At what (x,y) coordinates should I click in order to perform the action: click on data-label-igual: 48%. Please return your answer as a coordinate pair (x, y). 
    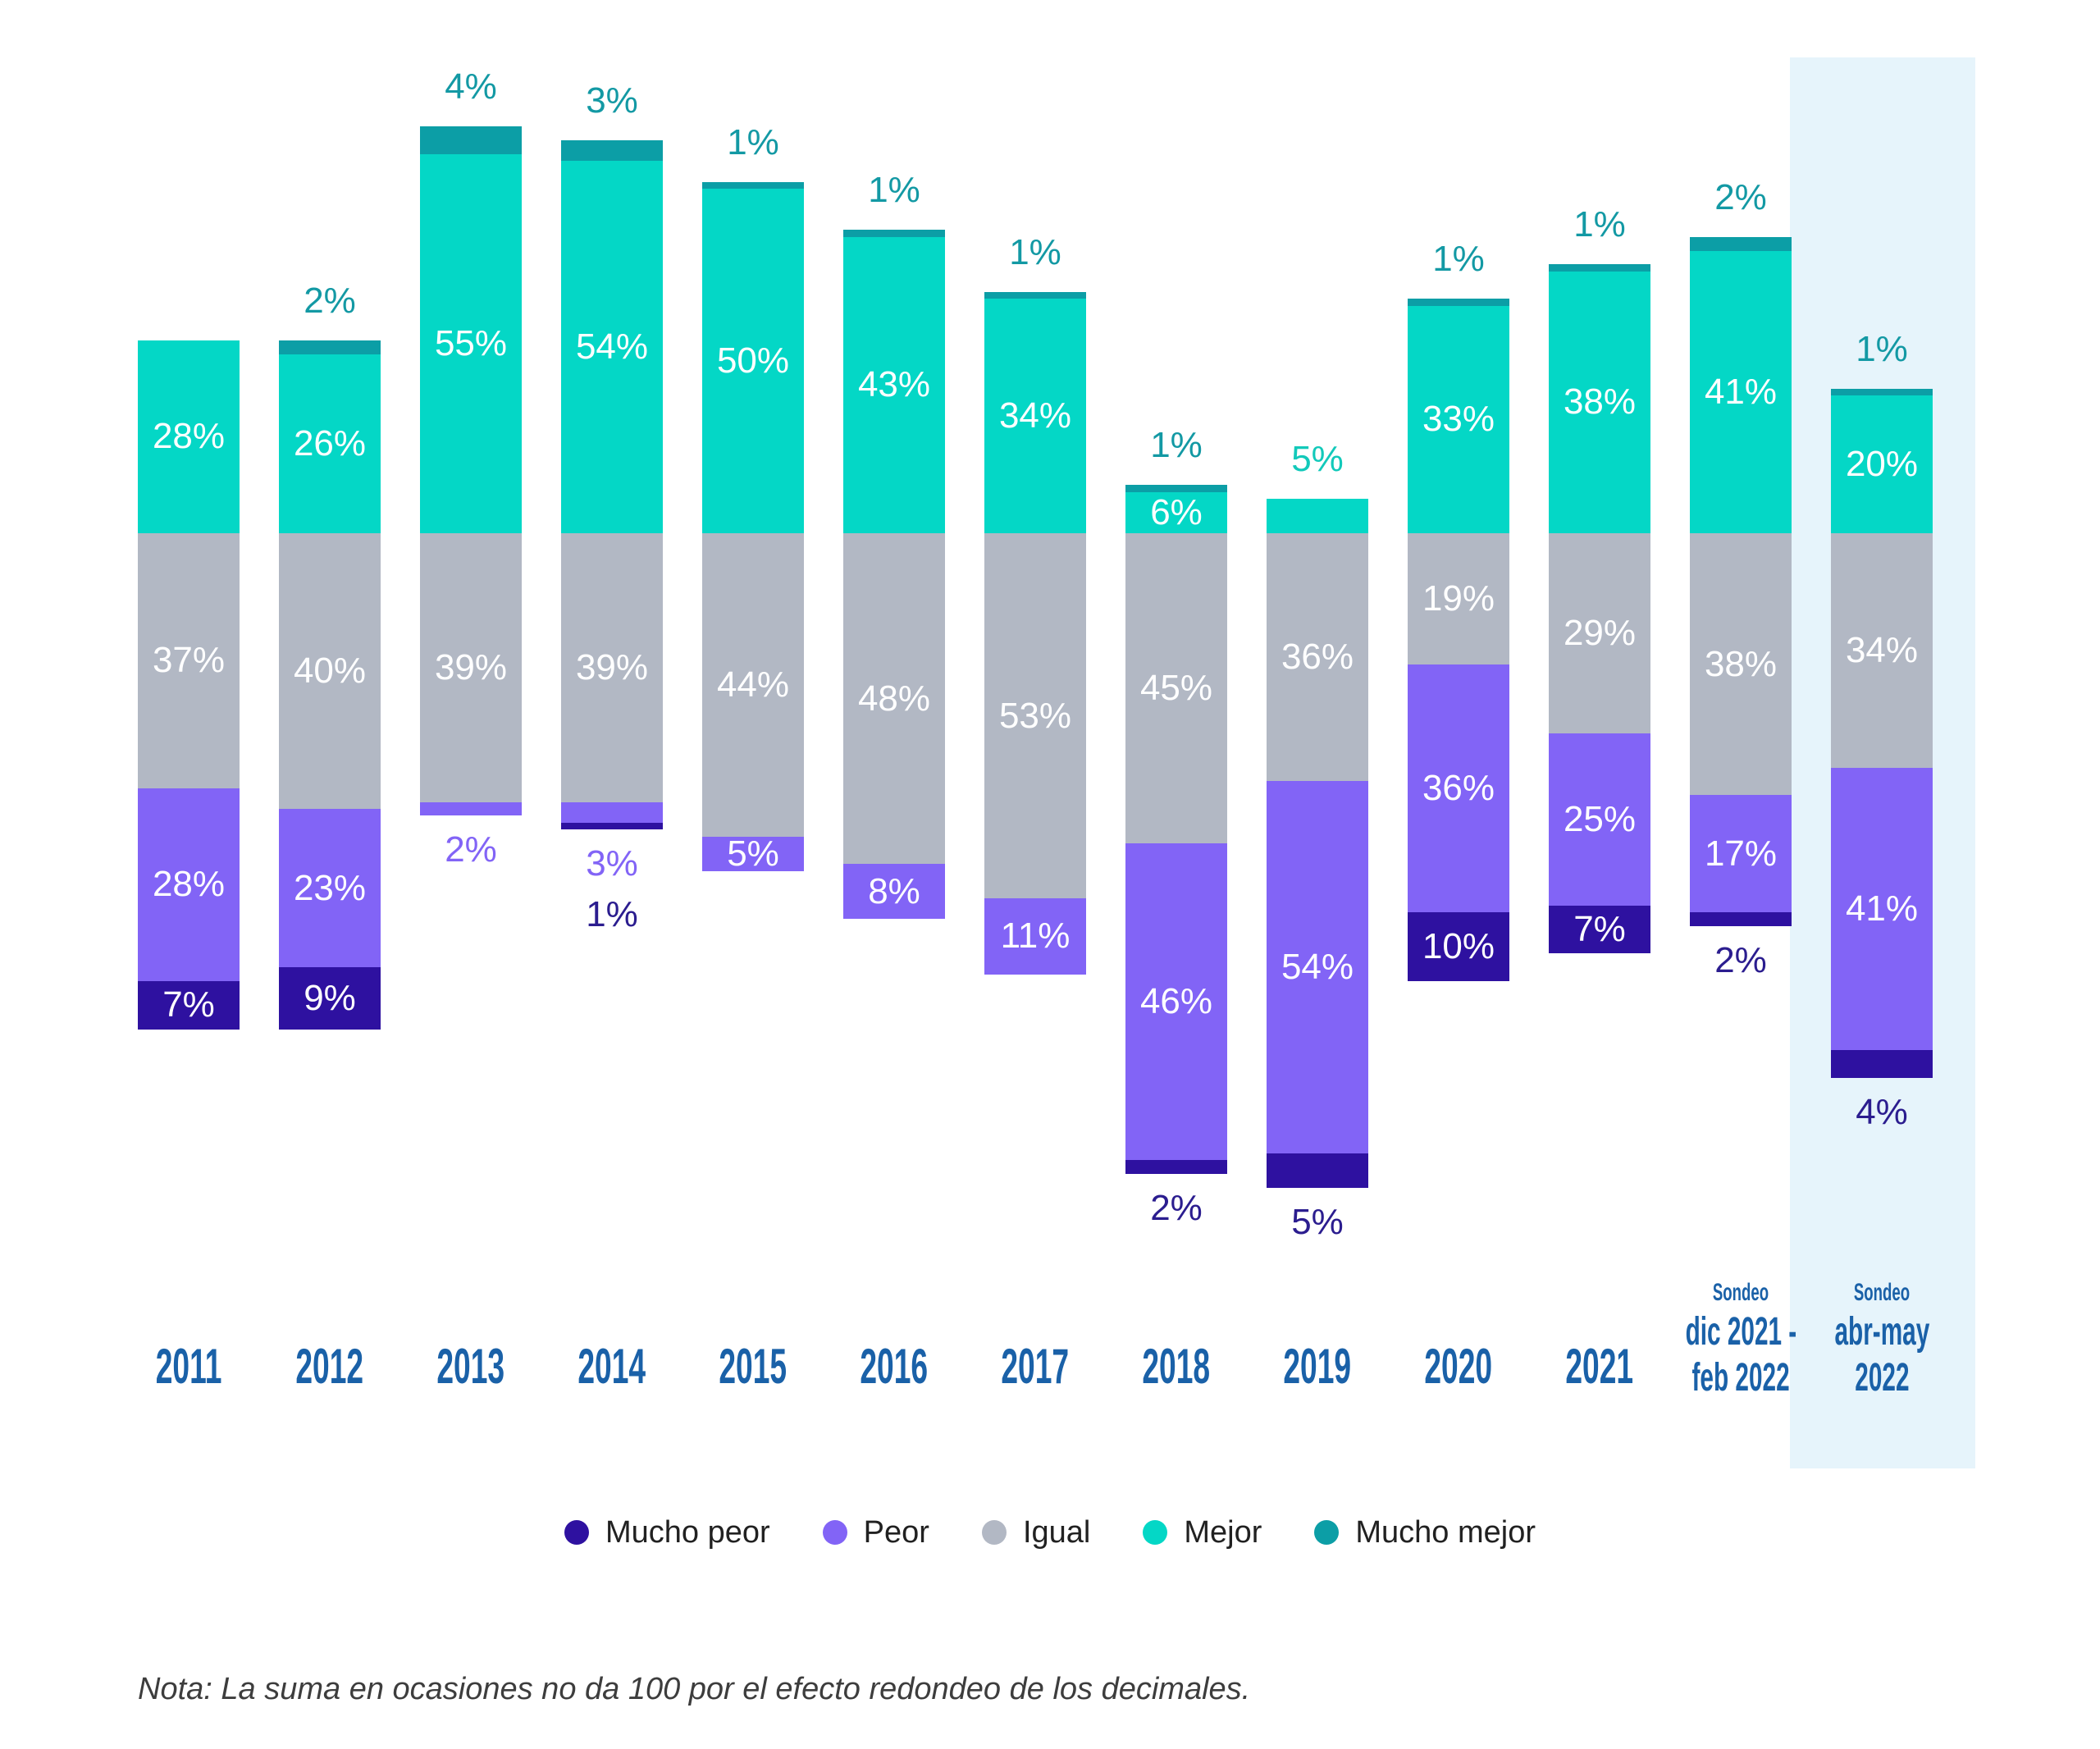
    Looking at the image, I should click on (894, 698).